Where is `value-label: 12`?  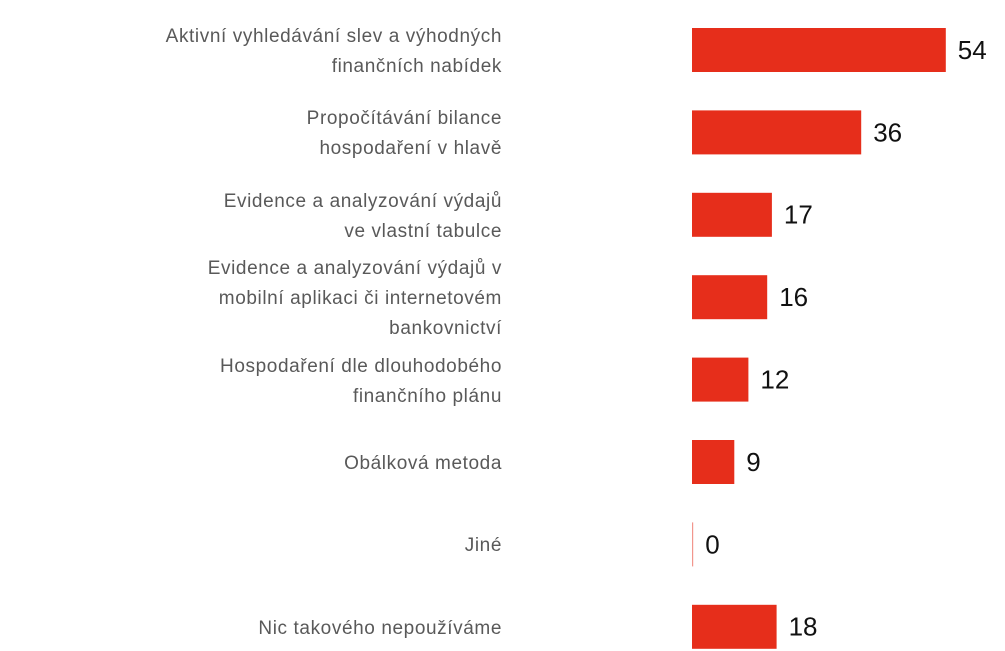 value-label: 12 is located at coordinates (774, 379).